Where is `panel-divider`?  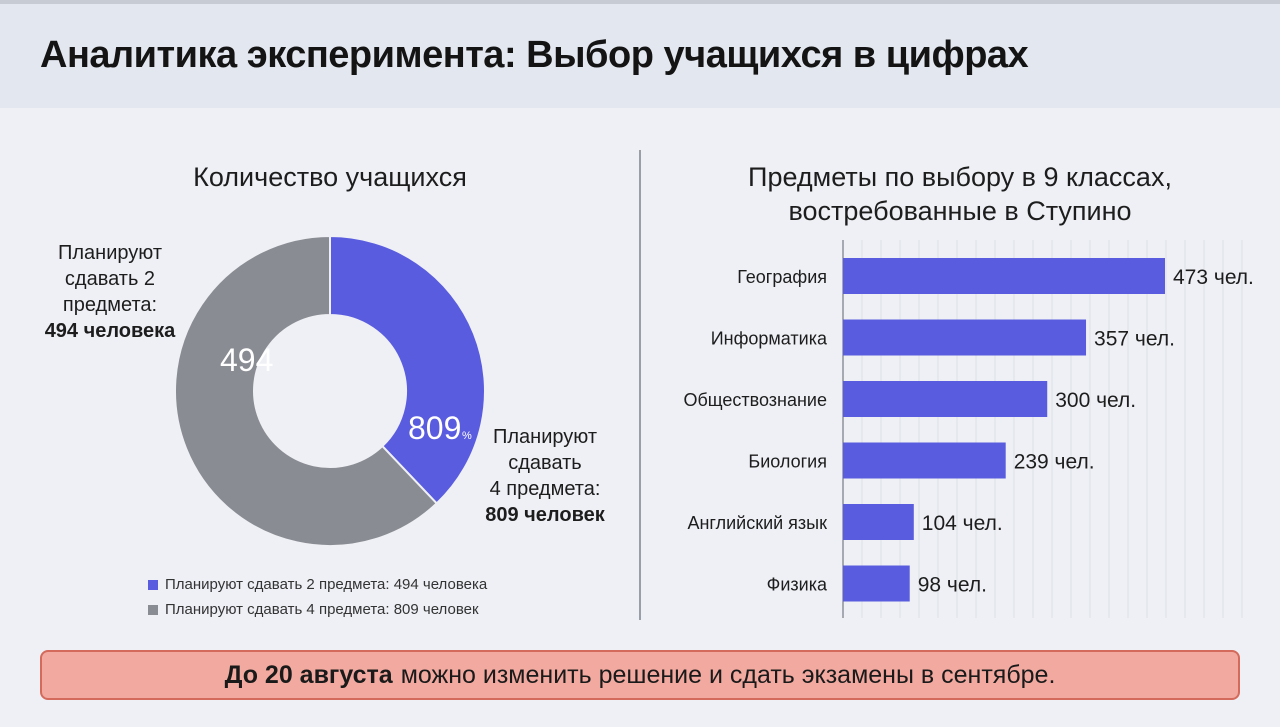
panel-divider is located at coordinates (640, 385).